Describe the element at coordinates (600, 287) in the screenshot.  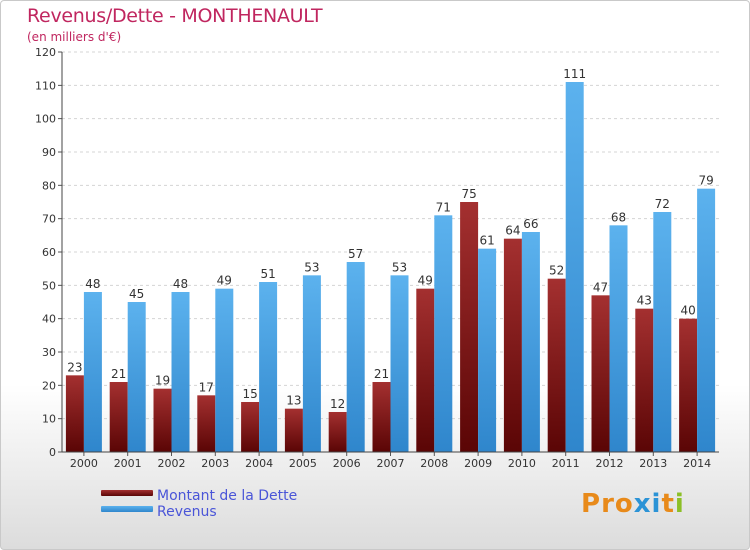
I see `data-label-debt: 47` at that location.